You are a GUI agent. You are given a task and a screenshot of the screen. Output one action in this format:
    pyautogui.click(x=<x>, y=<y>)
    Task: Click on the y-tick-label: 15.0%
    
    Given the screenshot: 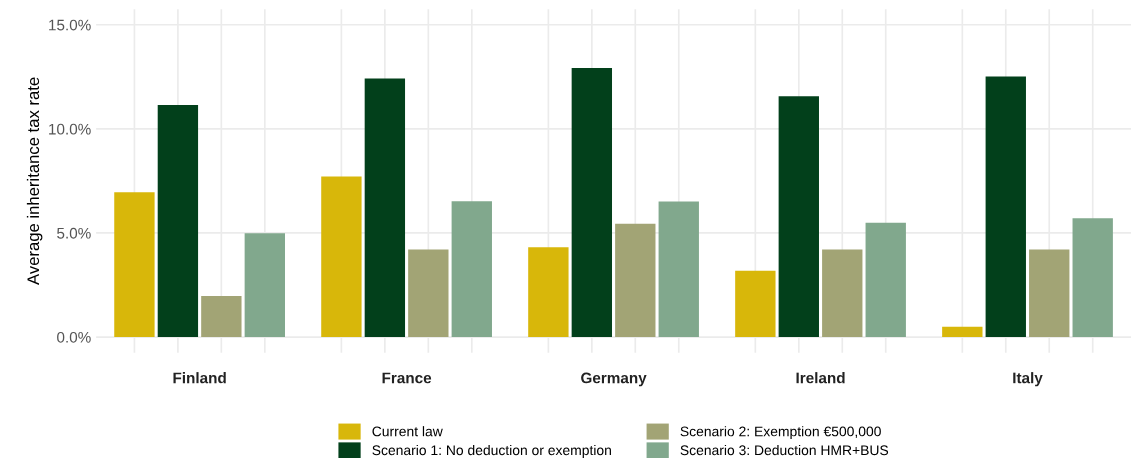 What is the action you would take?
    pyautogui.click(x=70, y=25)
    